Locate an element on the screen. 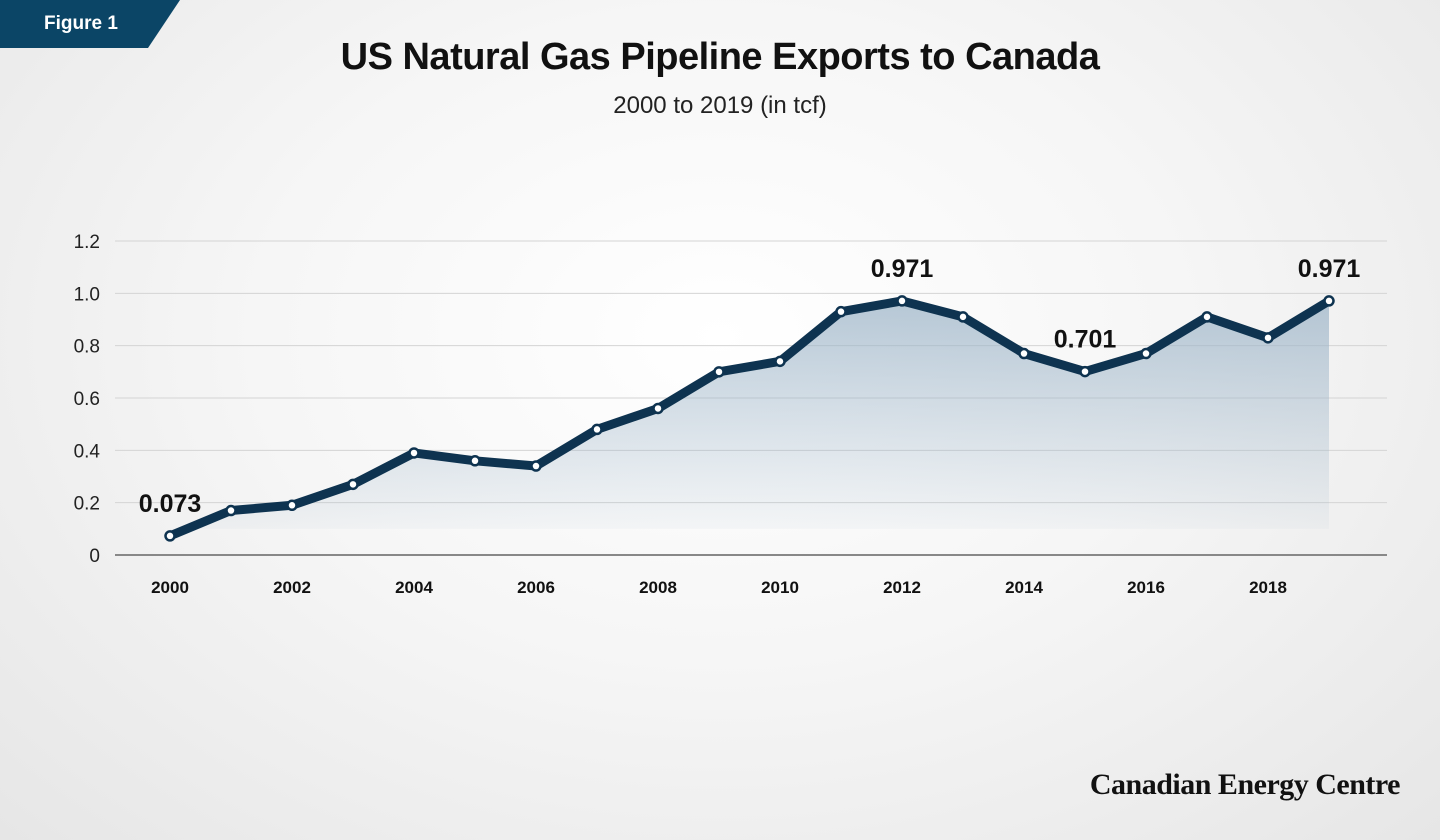  y-tick-label: 0.8 is located at coordinates (87, 347).